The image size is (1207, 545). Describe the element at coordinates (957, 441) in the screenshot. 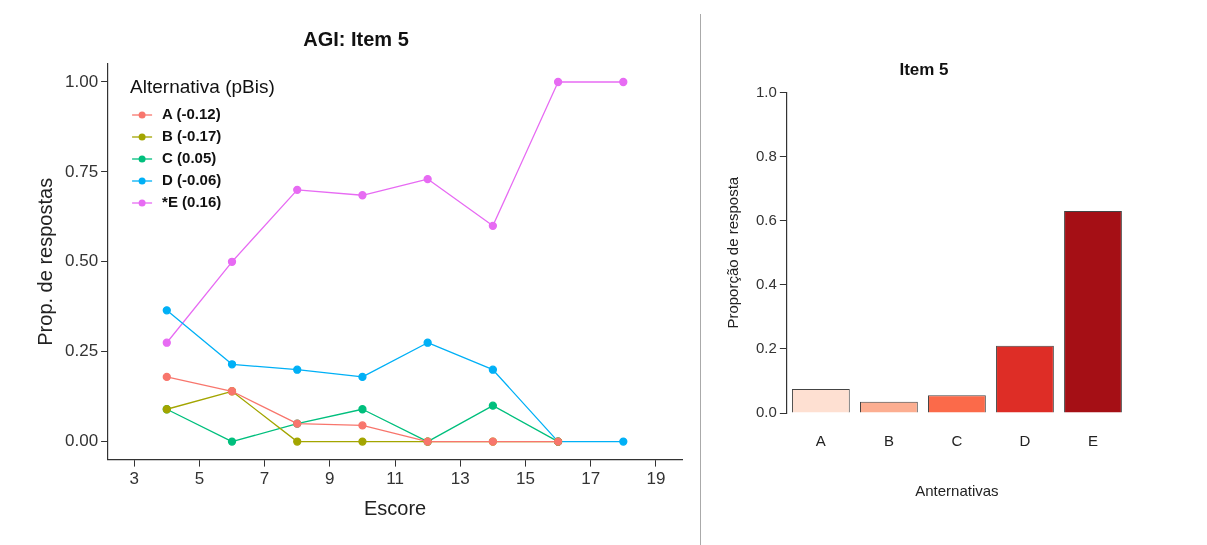

I see `x-tick-label: C` at that location.